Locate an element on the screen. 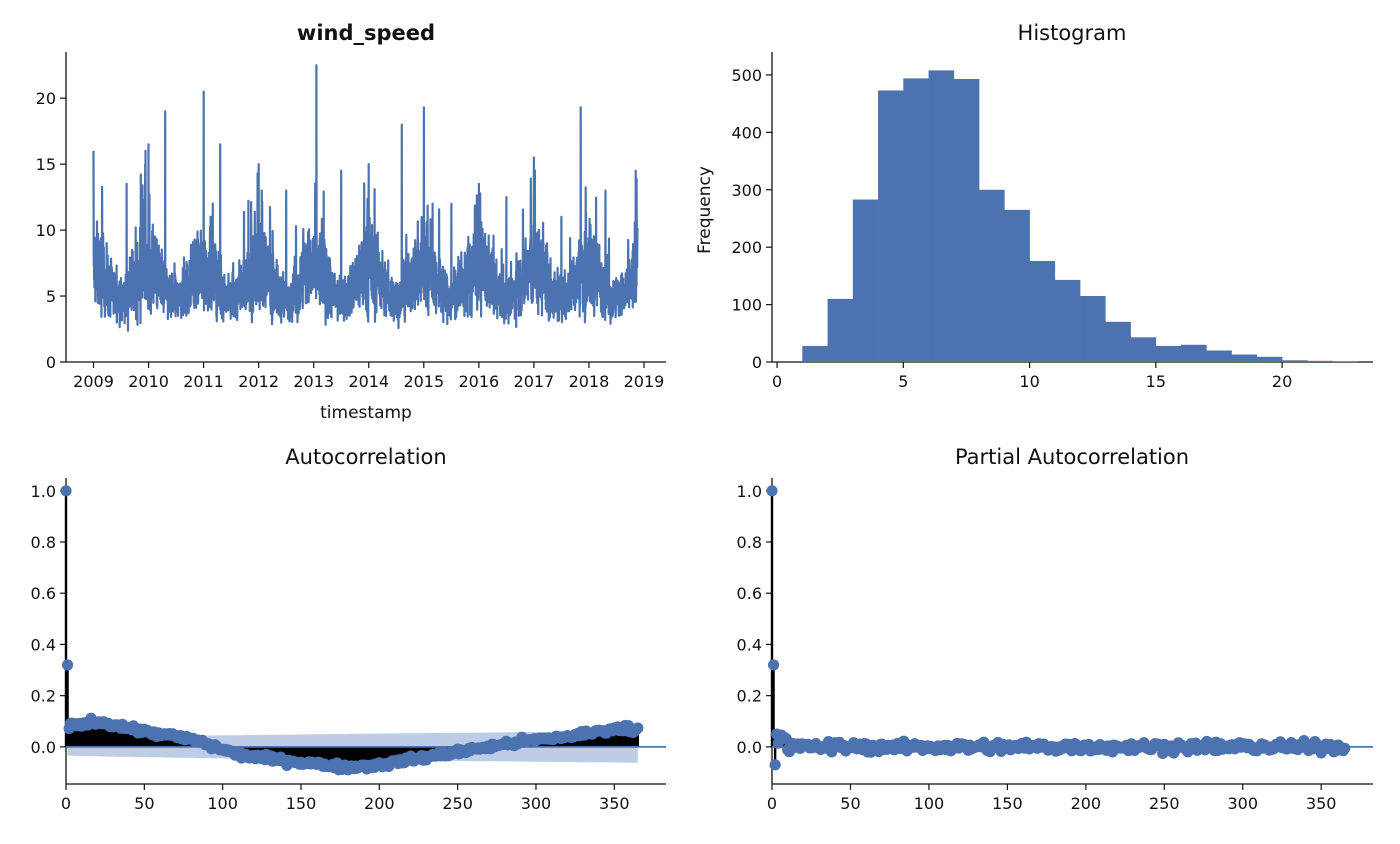  x-tick-label: 20 is located at coordinates (1282, 381).